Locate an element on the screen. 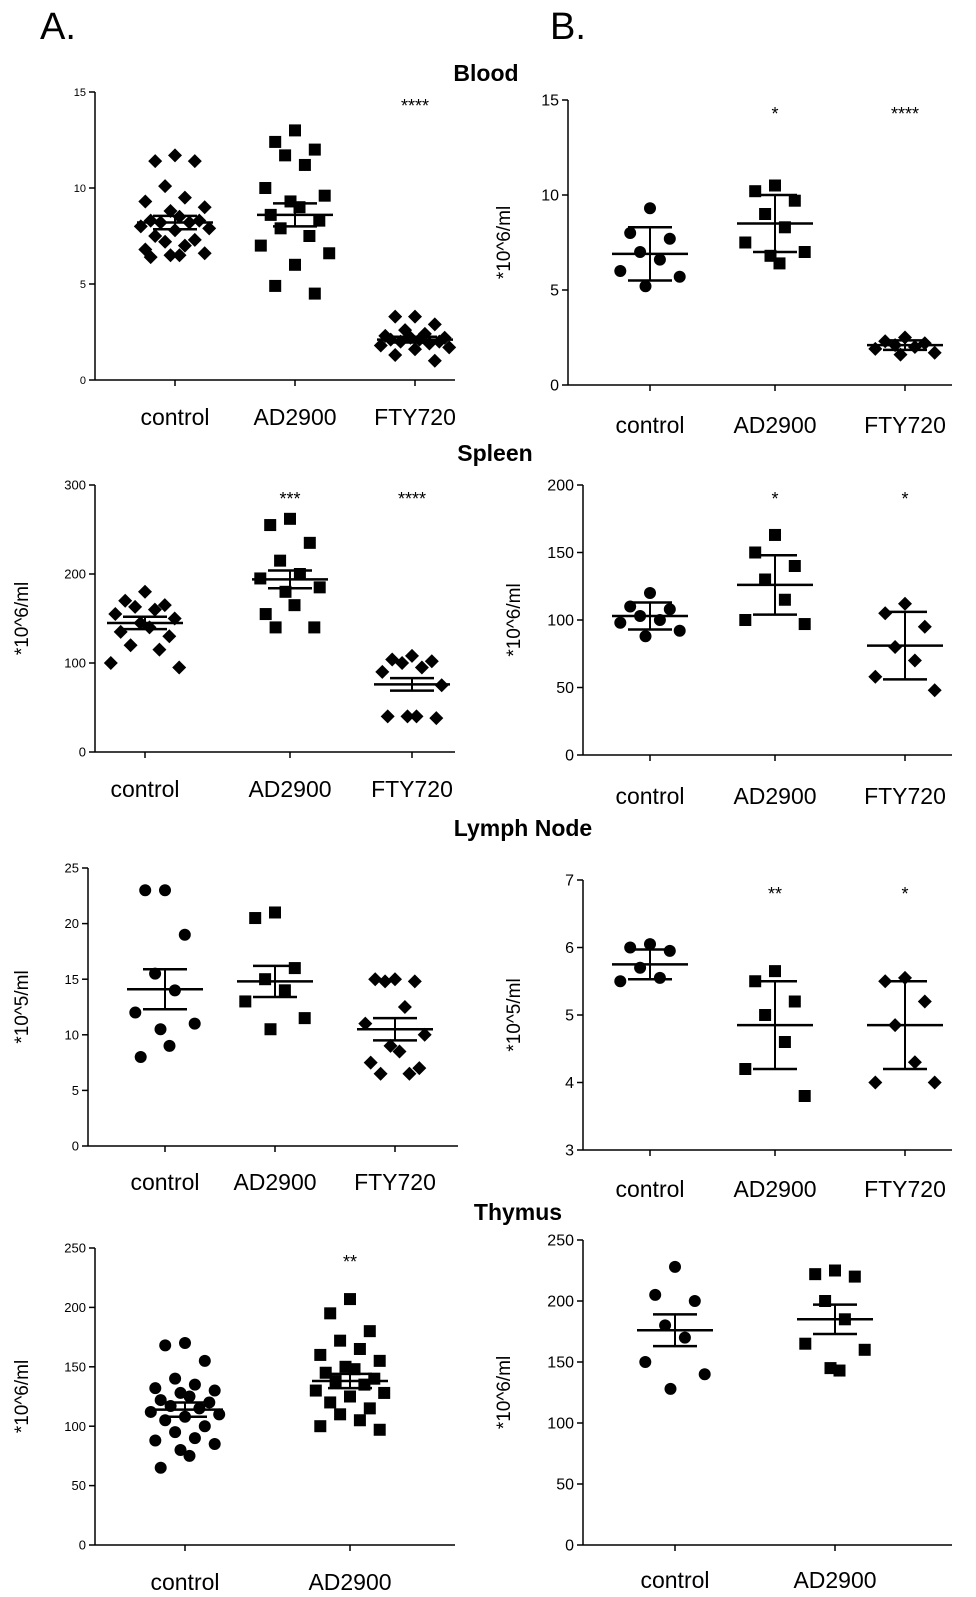 The image size is (976, 1597). chart-3-y-tick-label: 100 is located at coordinates (560, 621).